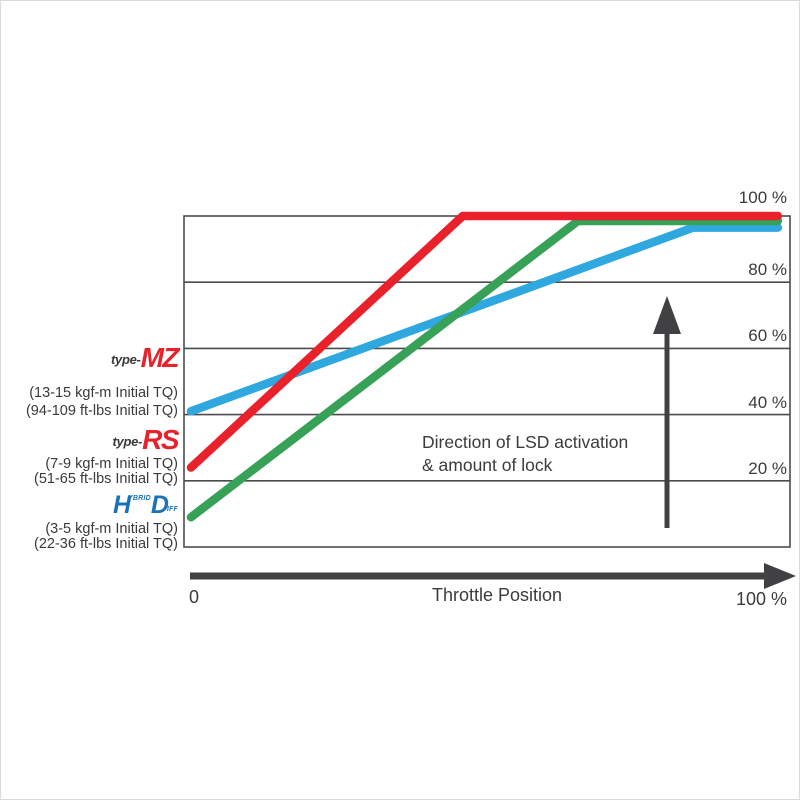 The height and width of the screenshot is (800, 800). What do you see at coordinates (126, 359) in the screenshot?
I see `type-mz-prefix-text: type-` at bounding box center [126, 359].